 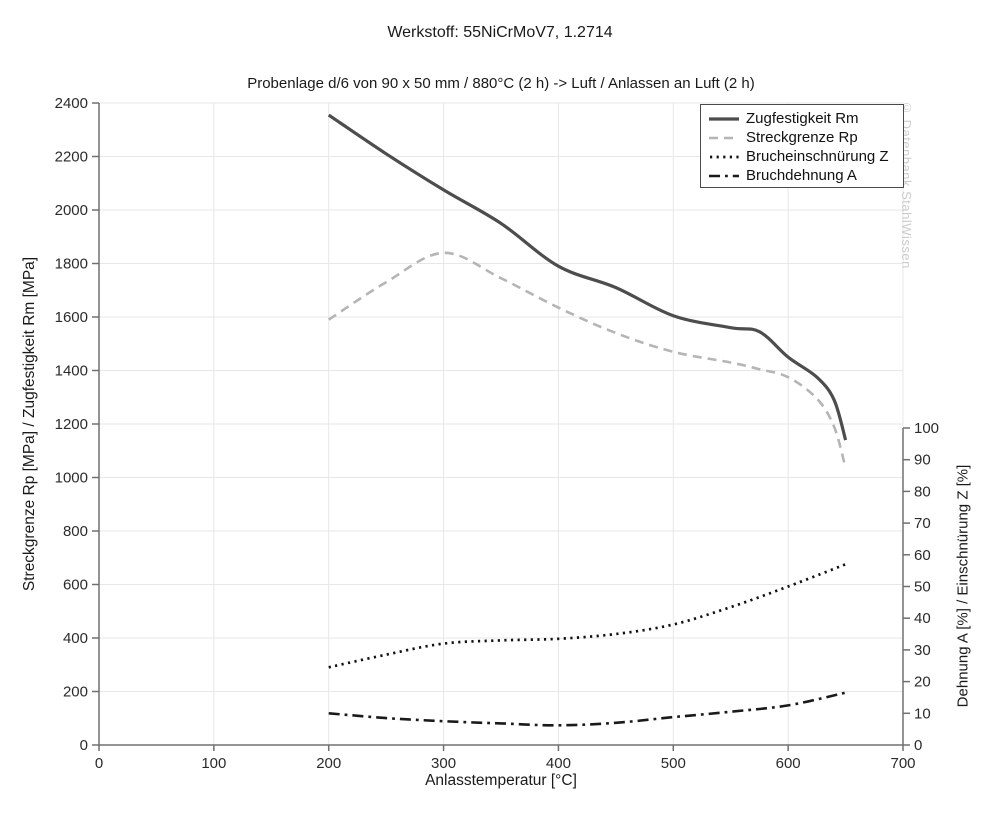 What do you see at coordinates (501, 780) in the screenshot?
I see `x-axis-label: Anlasstemperatur [°C]` at bounding box center [501, 780].